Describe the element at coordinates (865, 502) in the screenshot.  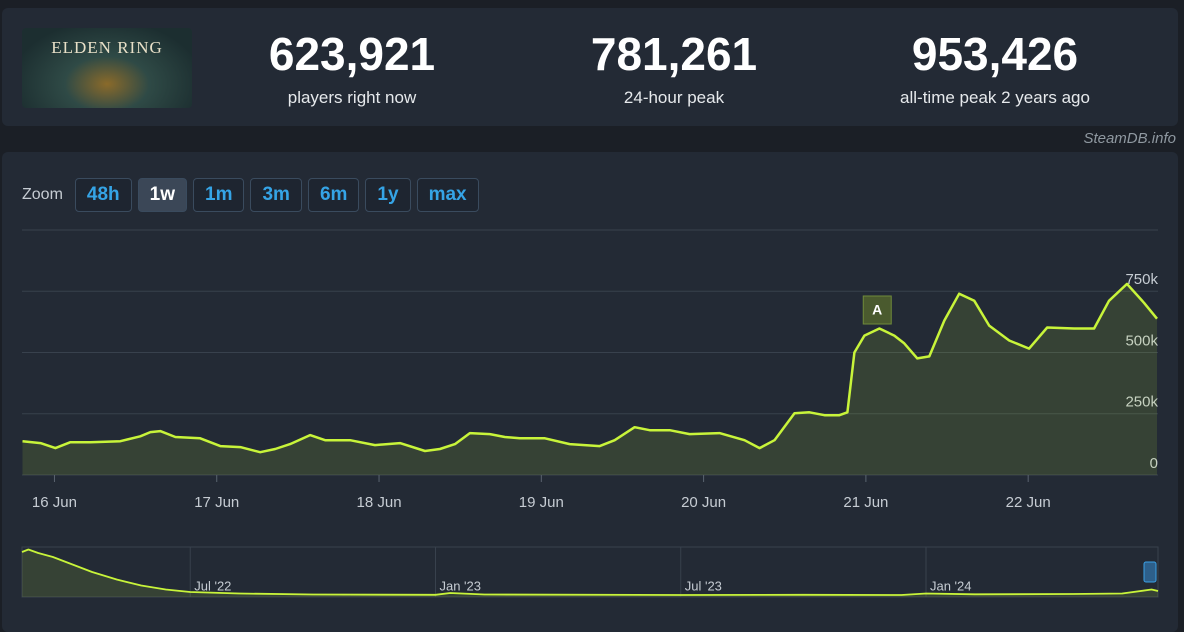
I see `x-tick-label: 21 Jun` at that location.